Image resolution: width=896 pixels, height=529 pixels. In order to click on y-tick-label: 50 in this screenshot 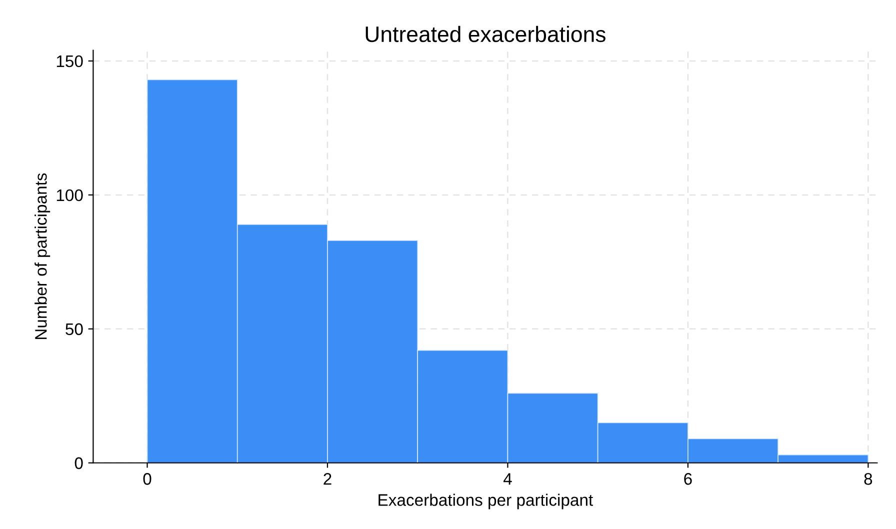, I will do `click(74, 329)`.